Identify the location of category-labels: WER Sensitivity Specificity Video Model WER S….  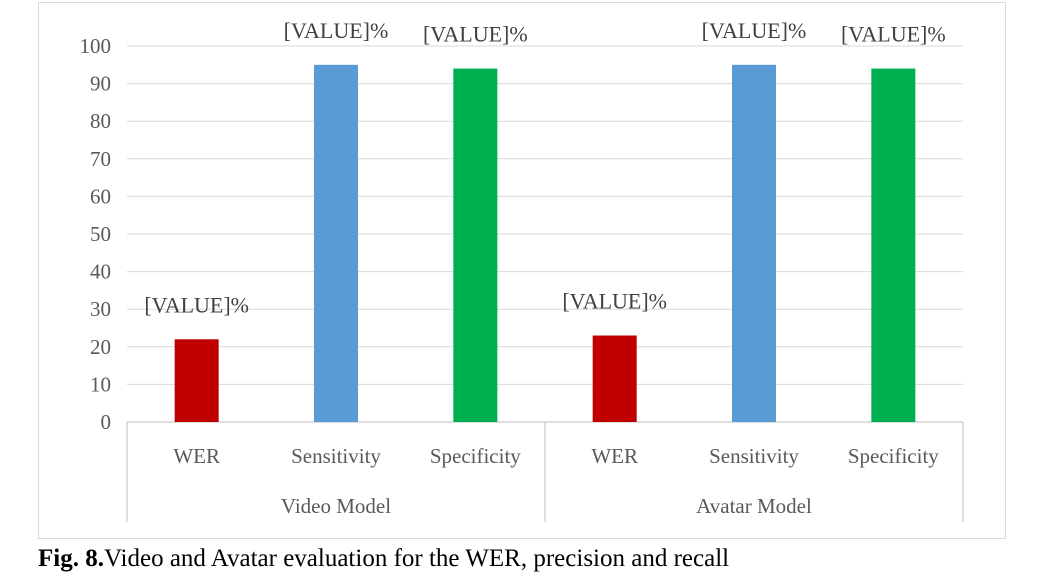
(556, 481).